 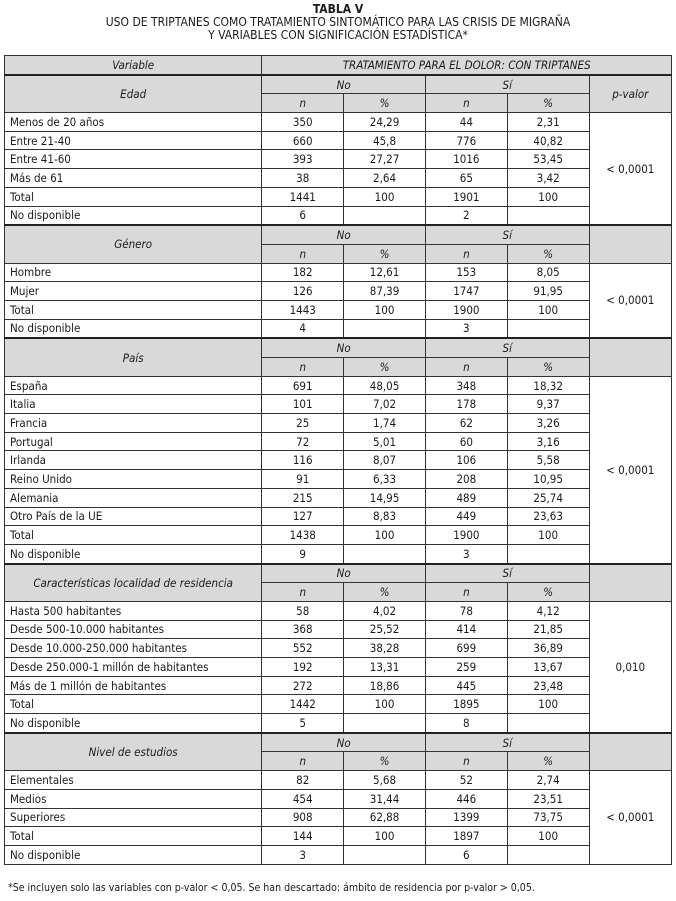 What do you see at coordinates (303, 215) in the screenshot?
I see `no-n: 6` at bounding box center [303, 215].